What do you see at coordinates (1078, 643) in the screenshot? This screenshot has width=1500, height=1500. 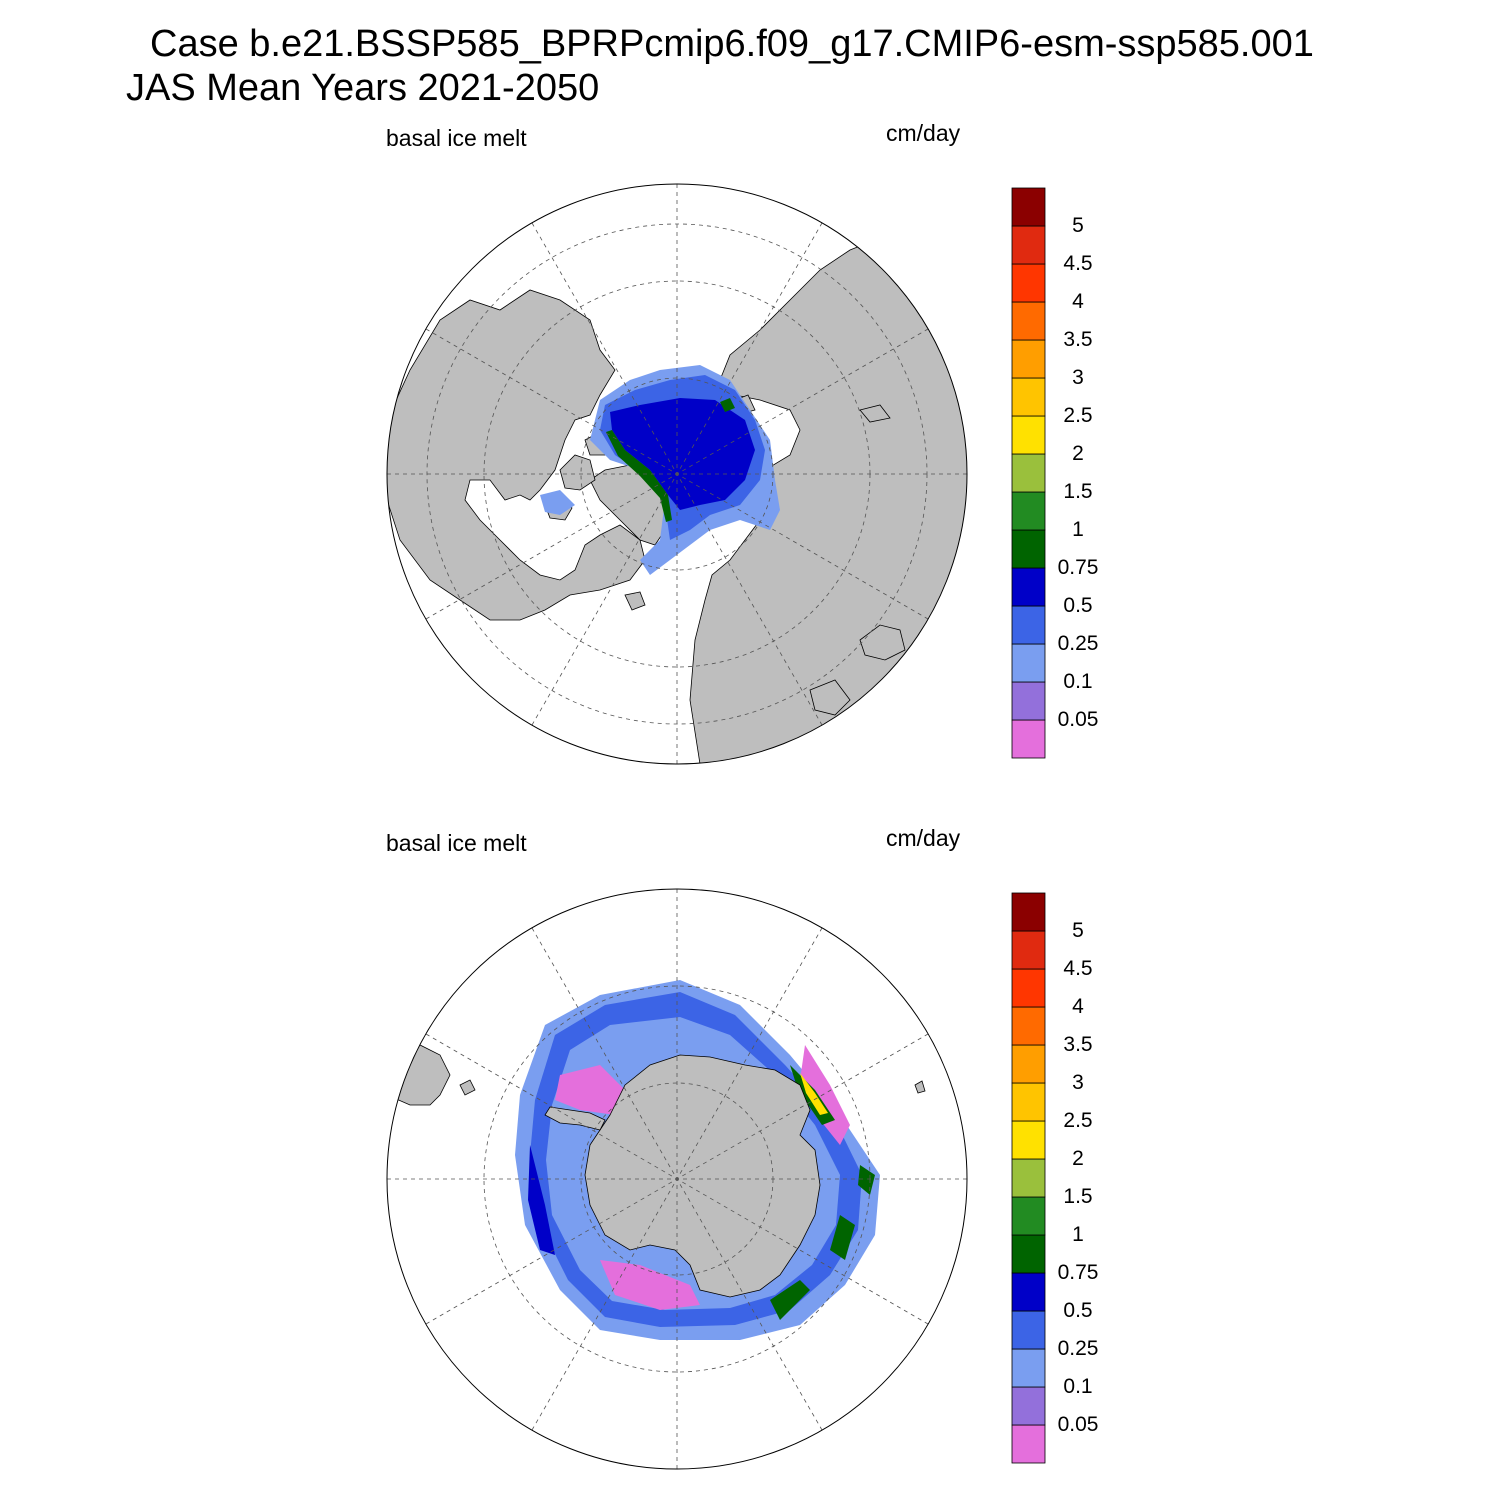 I see `north-colorbar-label: 0.25` at bounding box center [1078, 643].